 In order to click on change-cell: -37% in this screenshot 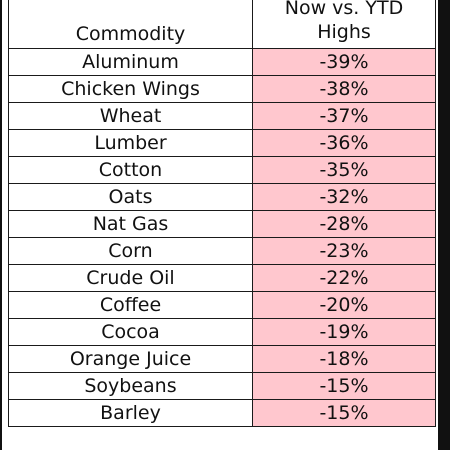, I will do `click(344, 116)`.